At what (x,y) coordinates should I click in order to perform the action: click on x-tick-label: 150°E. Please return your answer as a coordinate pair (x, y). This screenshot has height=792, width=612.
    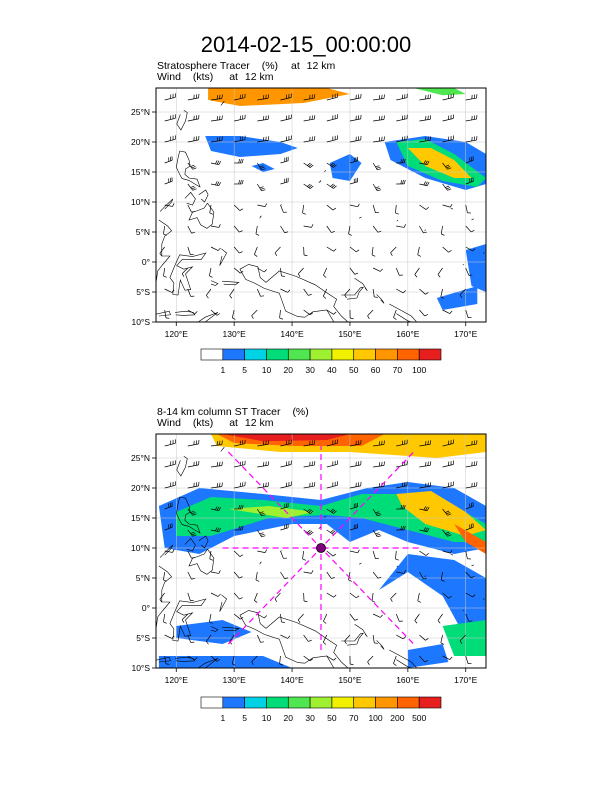
    Looking at the image, I should click on (350, 334).